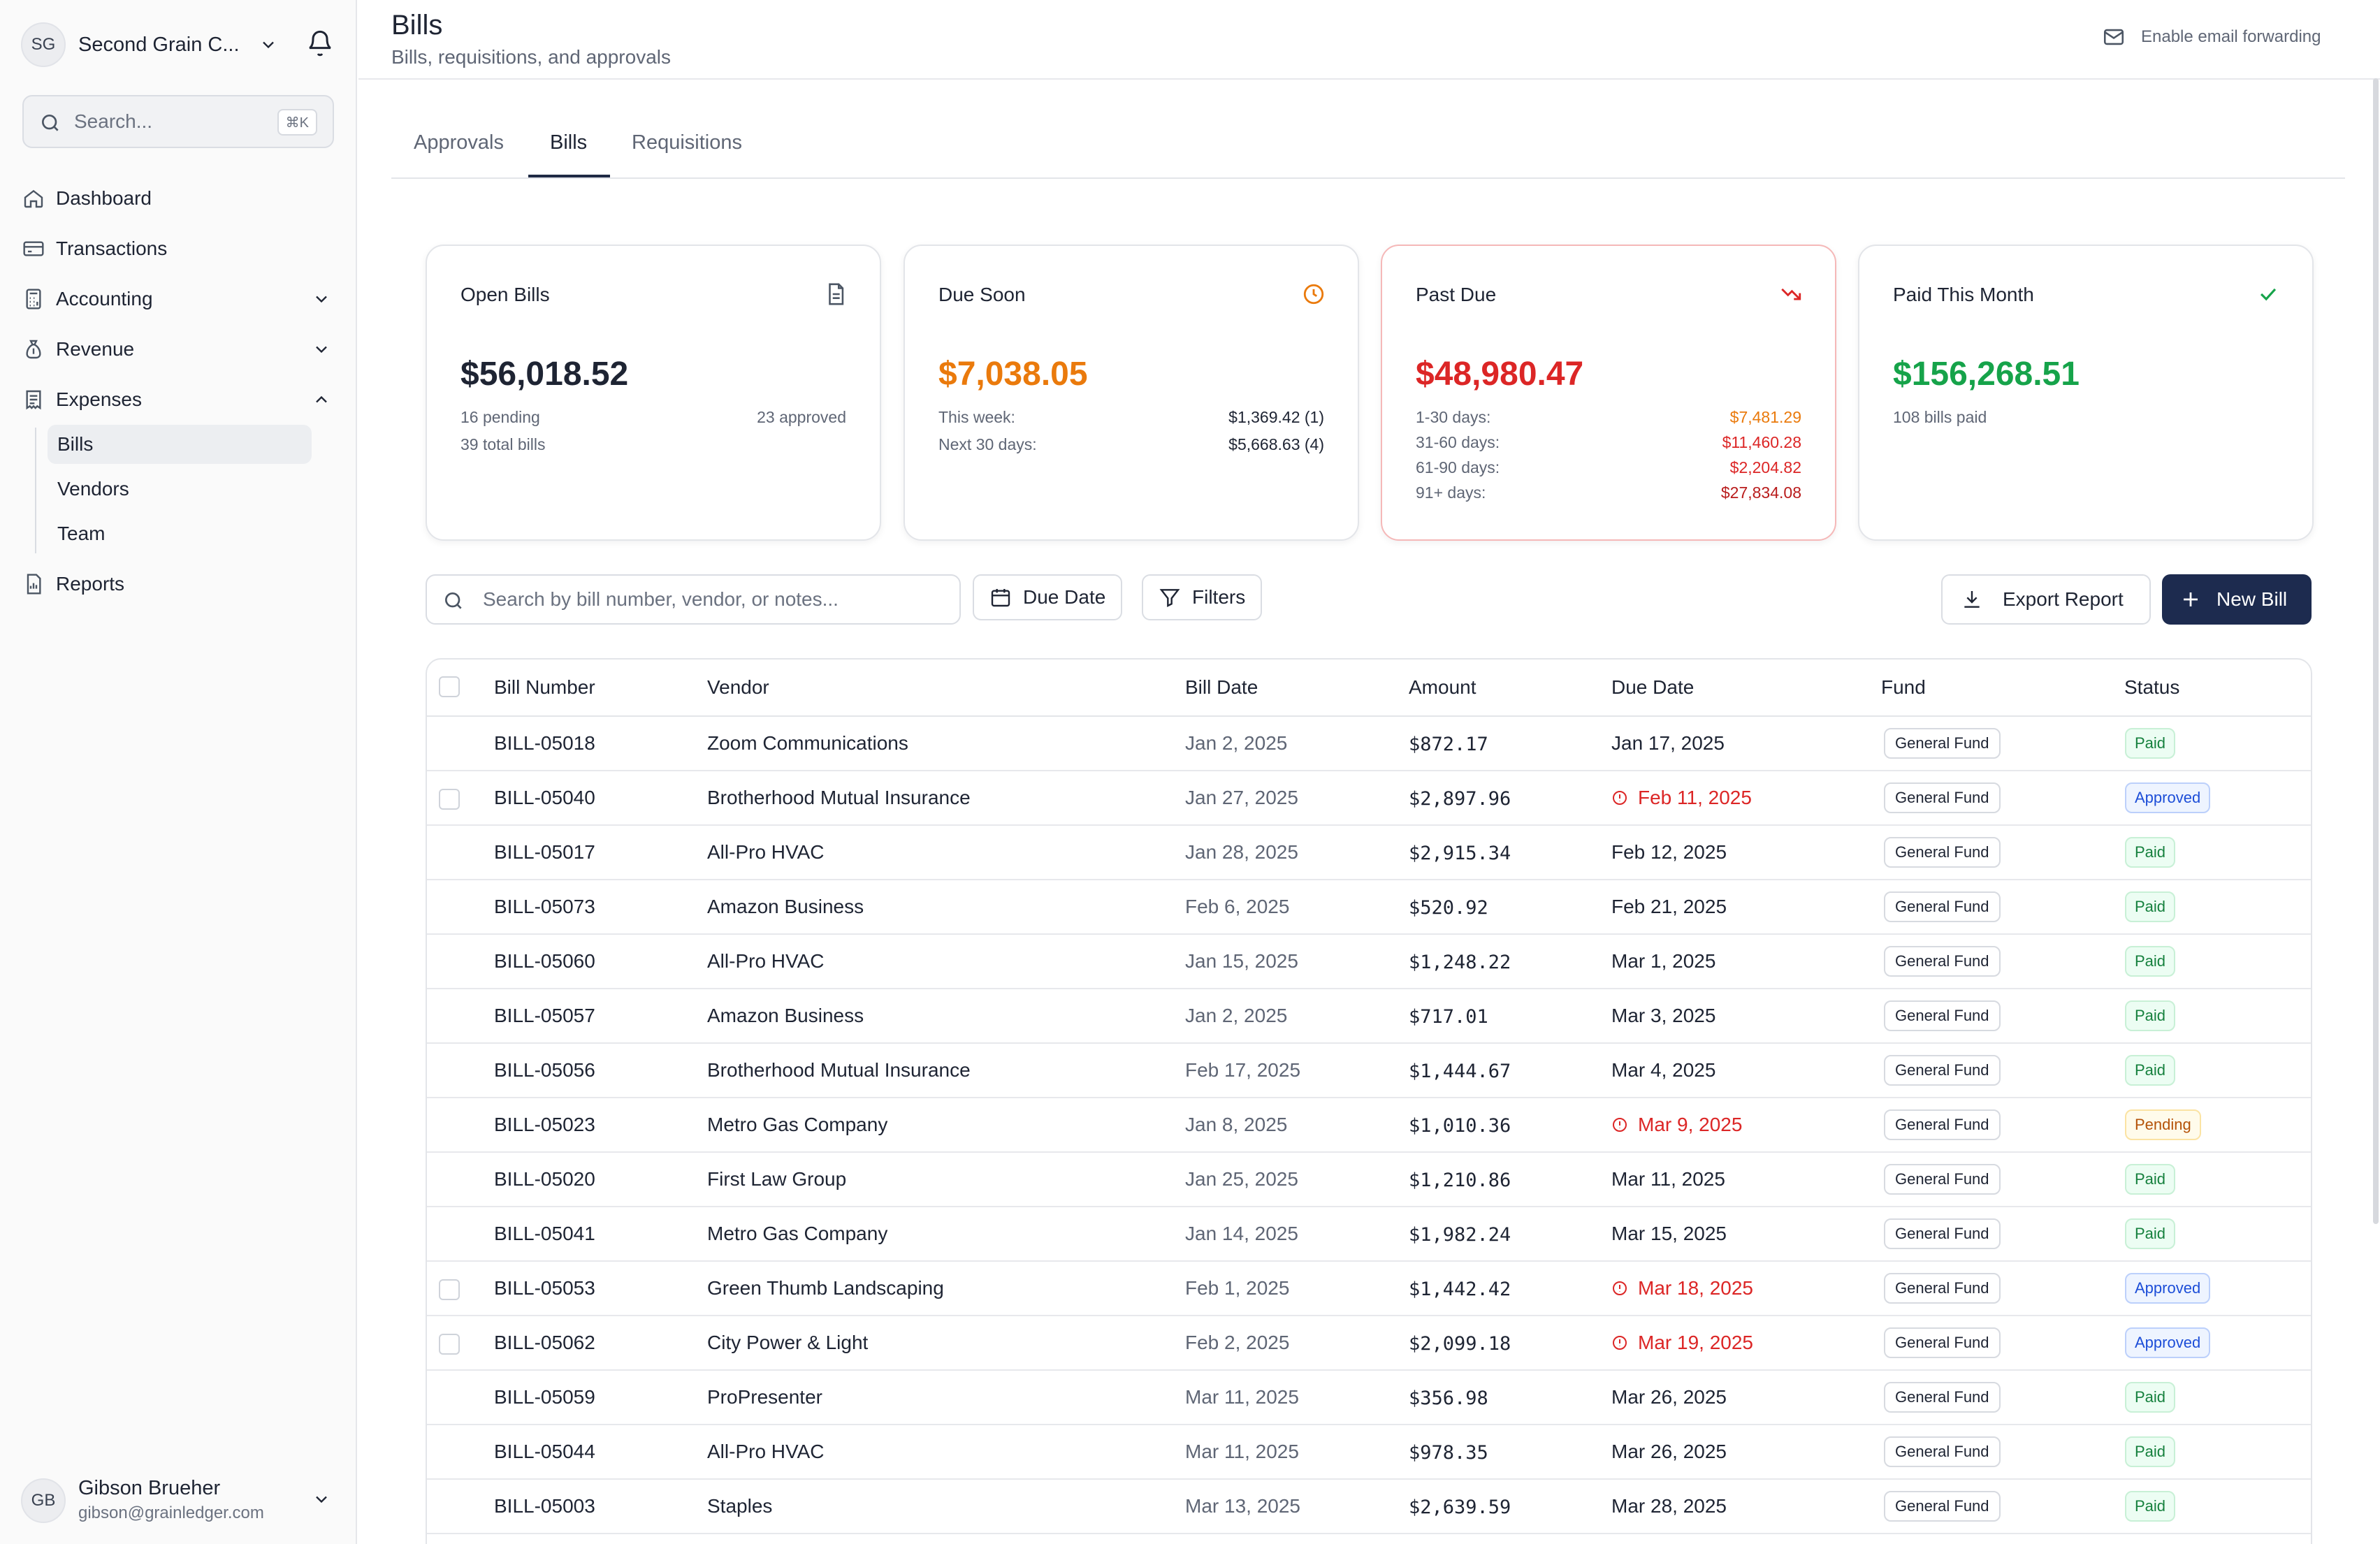  What do you see at coordinates (738, 687) in the screenshot?
I see `column-header: Vendor` at bounding box center [738, 687].